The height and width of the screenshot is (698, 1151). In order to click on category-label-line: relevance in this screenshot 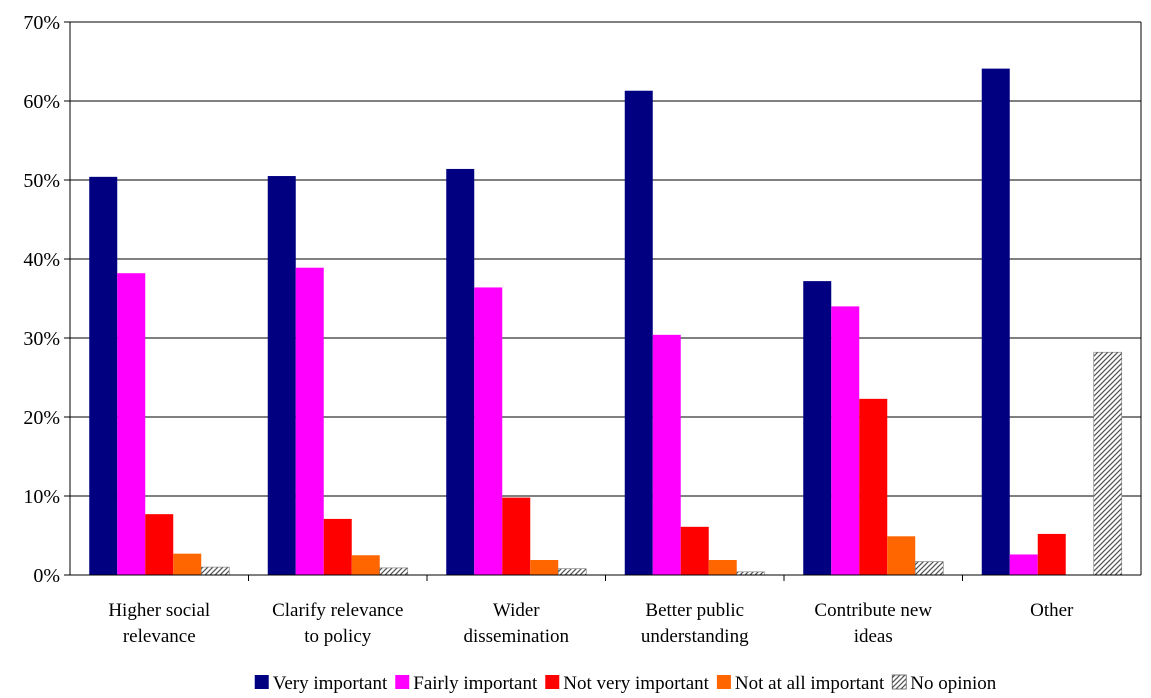, I will do `click(159, 636)`.